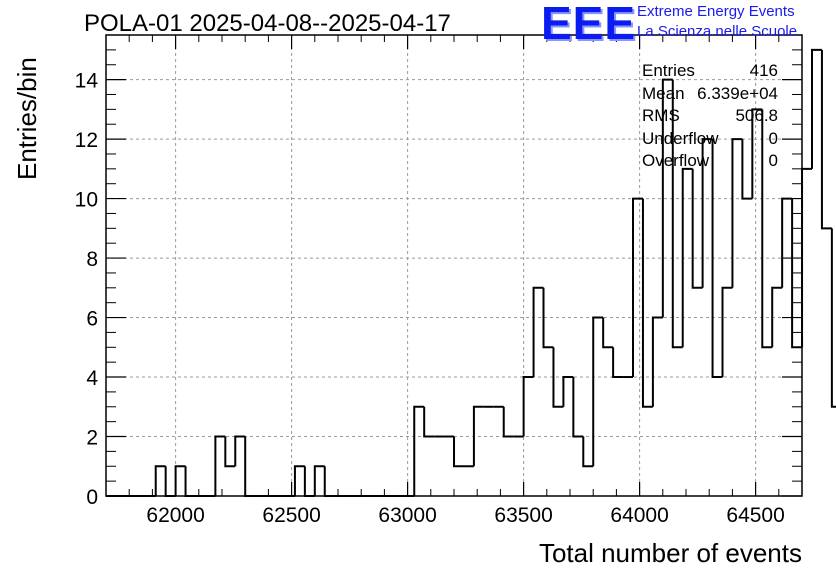 The width and height of the screenshot is (836, 572). I want to click on stats-value: 416, so click(763, 70).